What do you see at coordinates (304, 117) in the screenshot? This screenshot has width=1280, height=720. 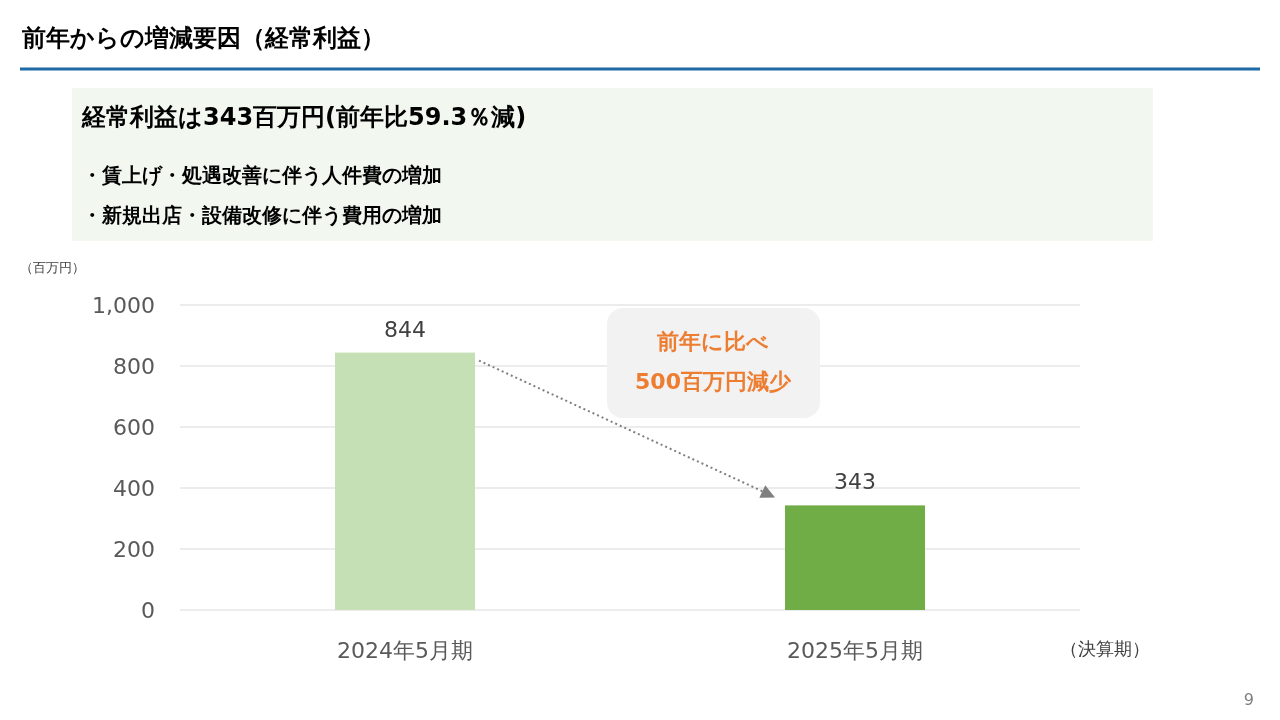 I see `chart-subtitle: 経常利益は343百万円(前年比59.3％減)` at bounding box center [304, 117].